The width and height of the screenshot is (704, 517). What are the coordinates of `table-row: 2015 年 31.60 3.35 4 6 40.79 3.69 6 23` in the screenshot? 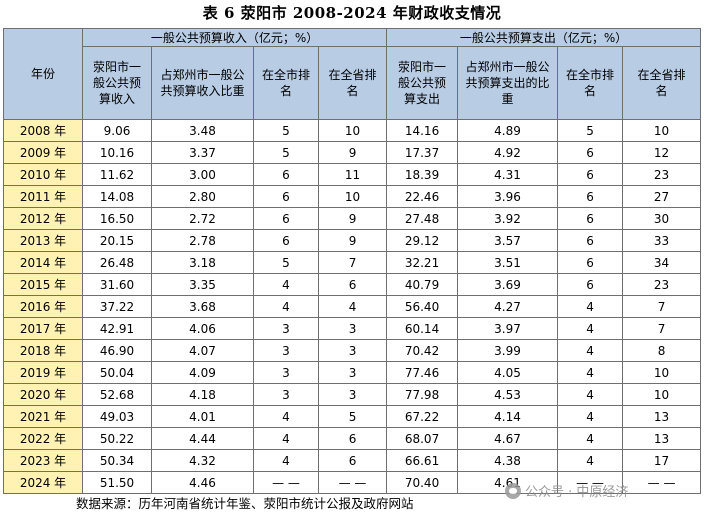 It's located at (352, 284).